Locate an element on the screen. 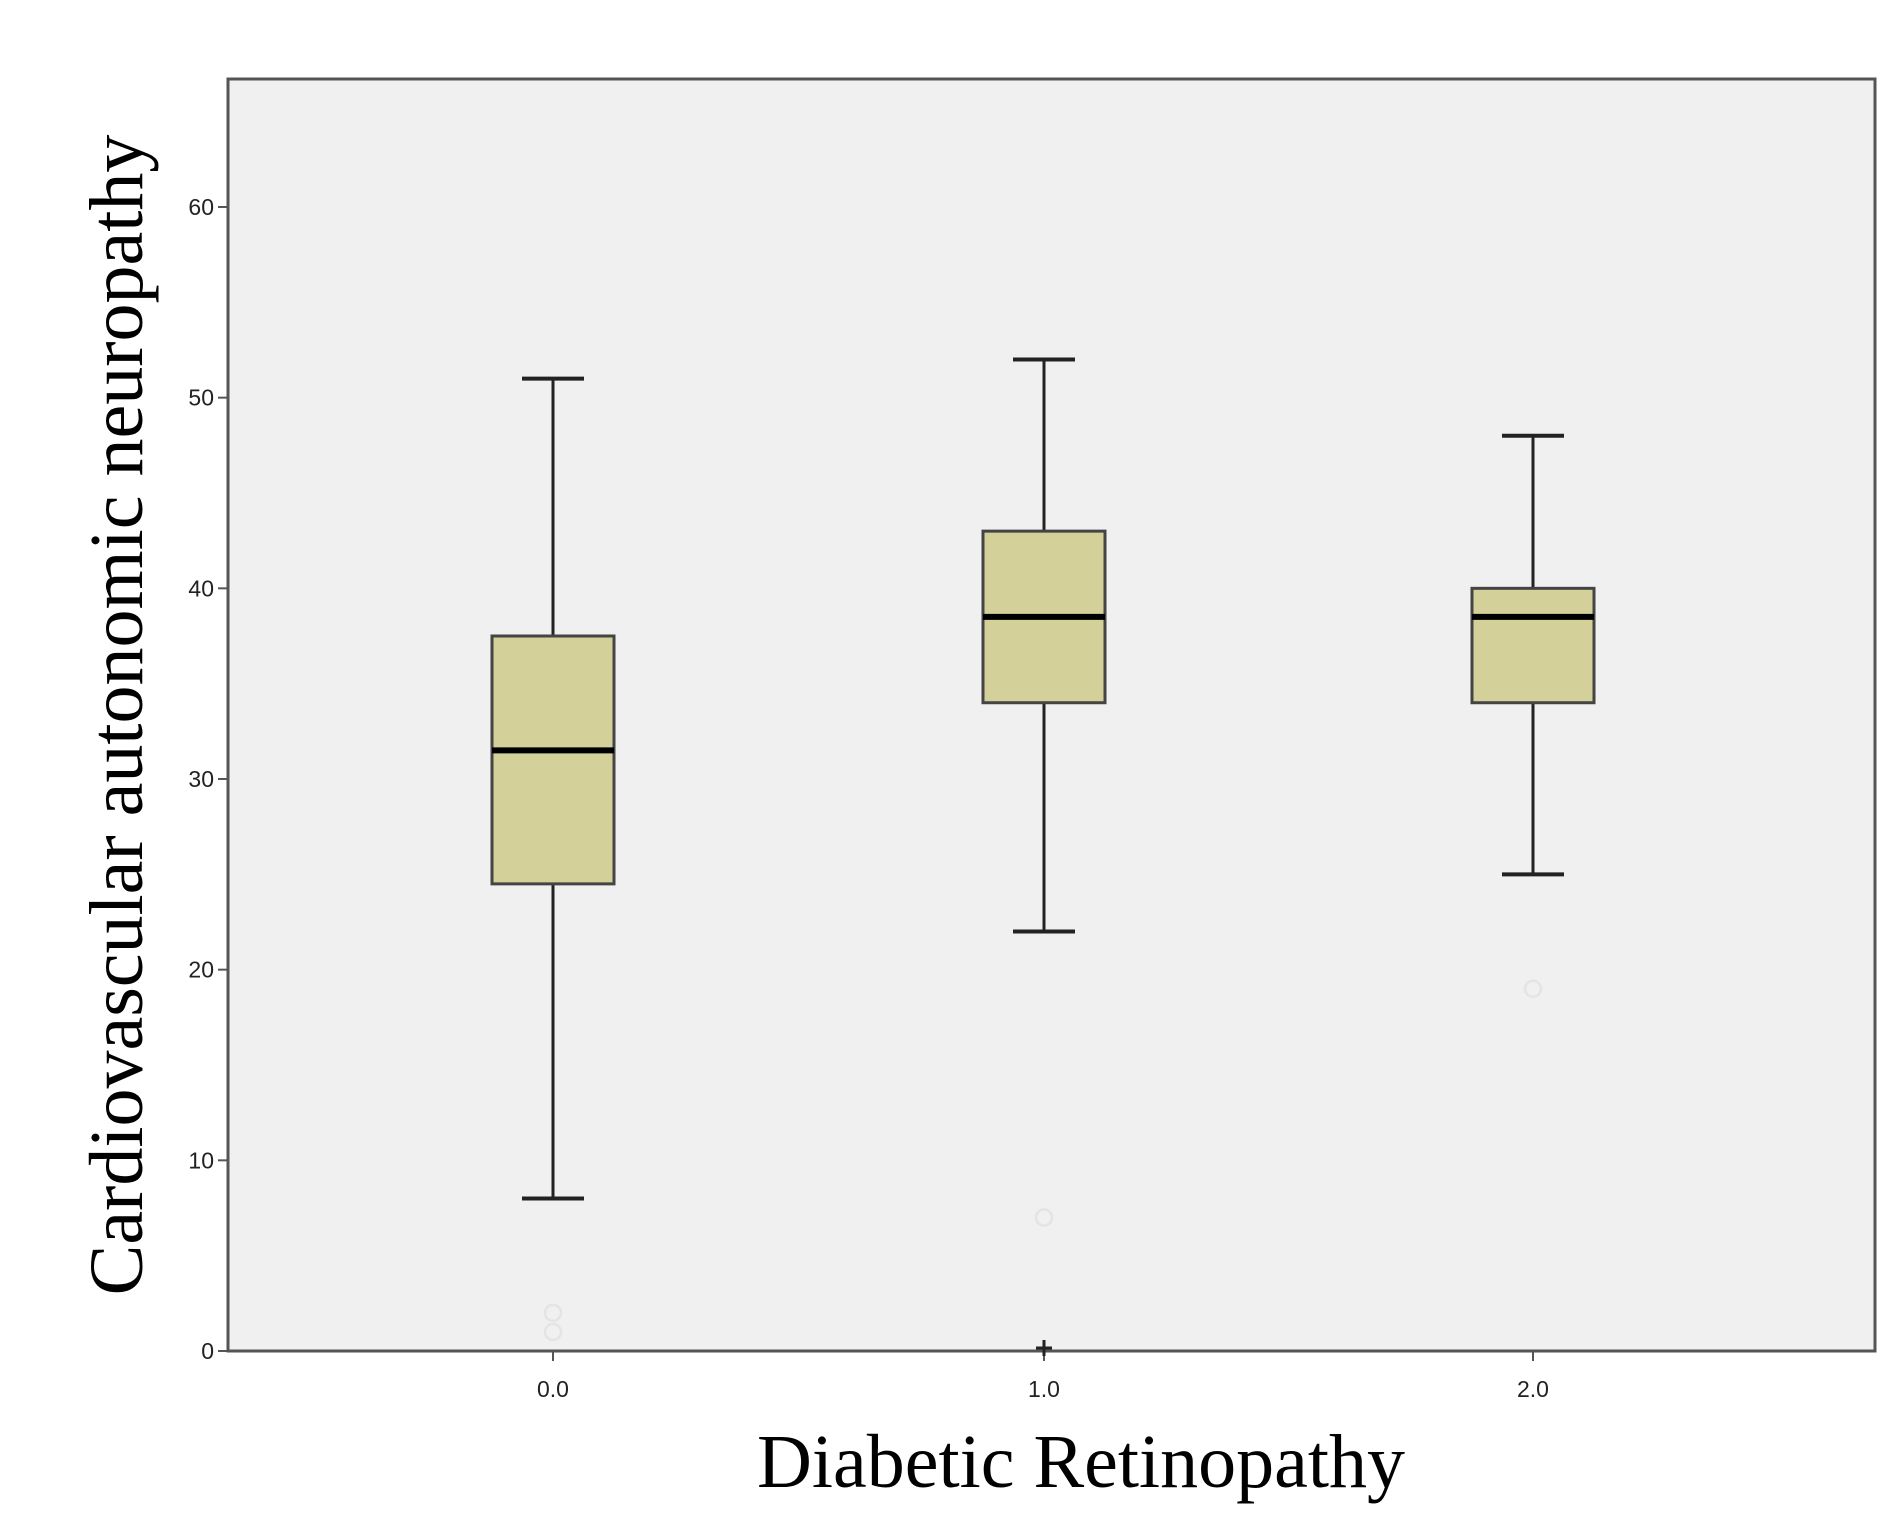 This screenshot has height=1523, width=1890. y-axis: 0 10 20 30 40 50 60 is located at coordinates (208, 779).